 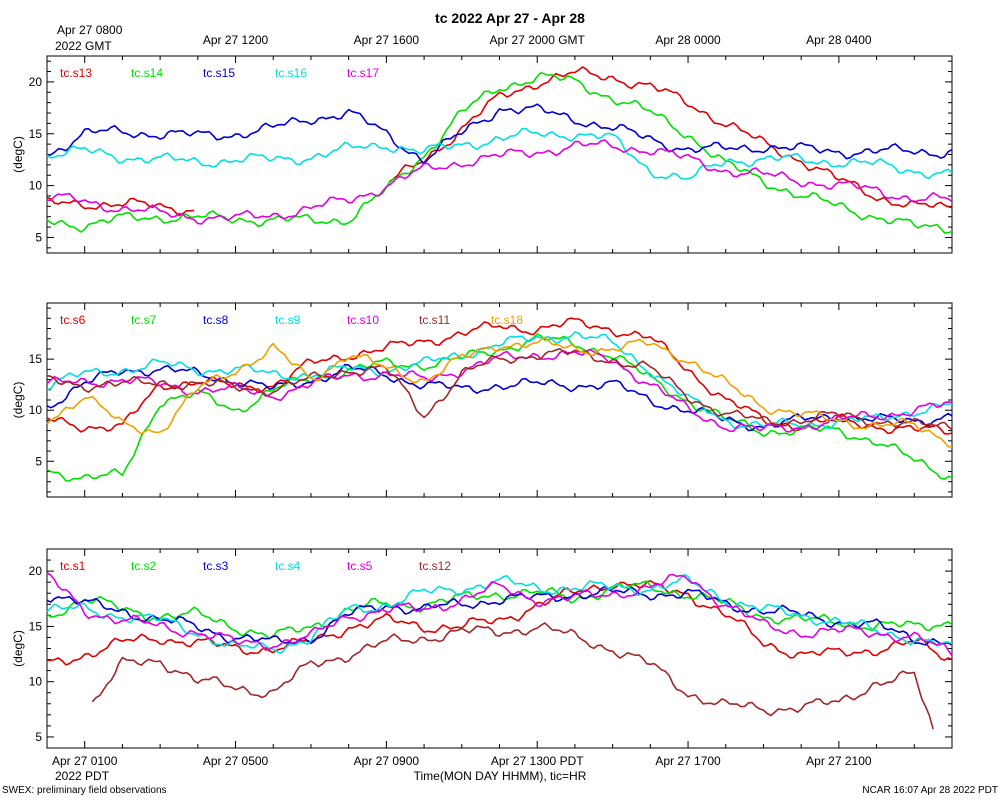 What do you see at coordinates (688, 761) in the screenshot?
I see `bottom-axis-tick-label: Apr 27 1700` at bounding box center [688, 761].